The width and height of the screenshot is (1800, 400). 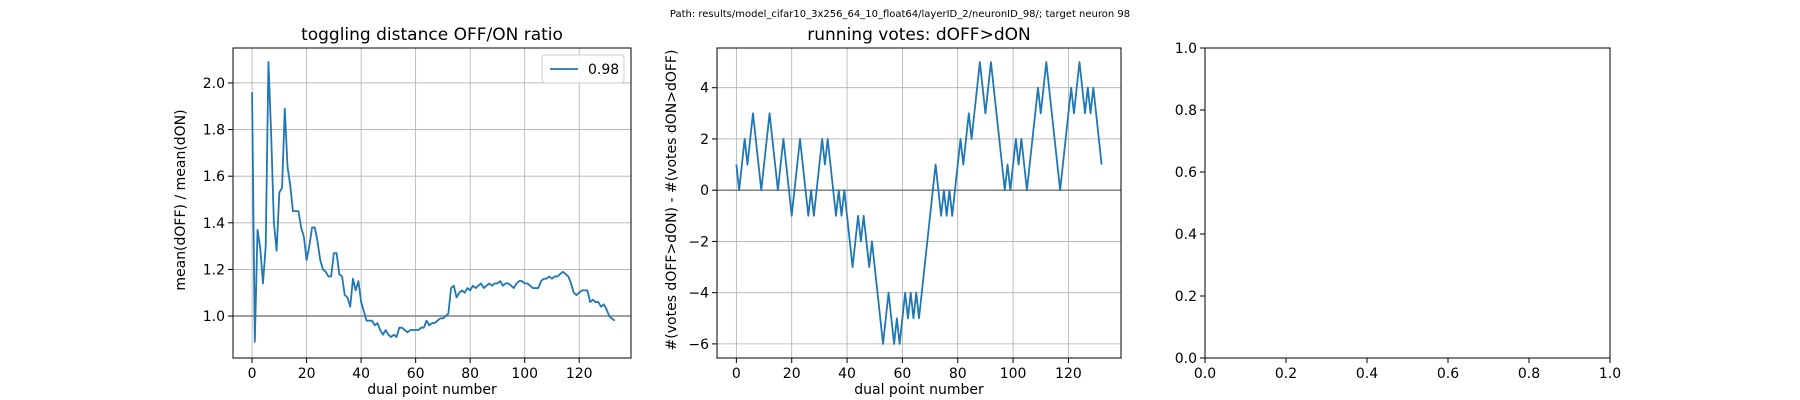 What do you see at coordinates (583, 69) in the screenshot?
I see `panel-0-legend-box` at bounding box center [583, 69].